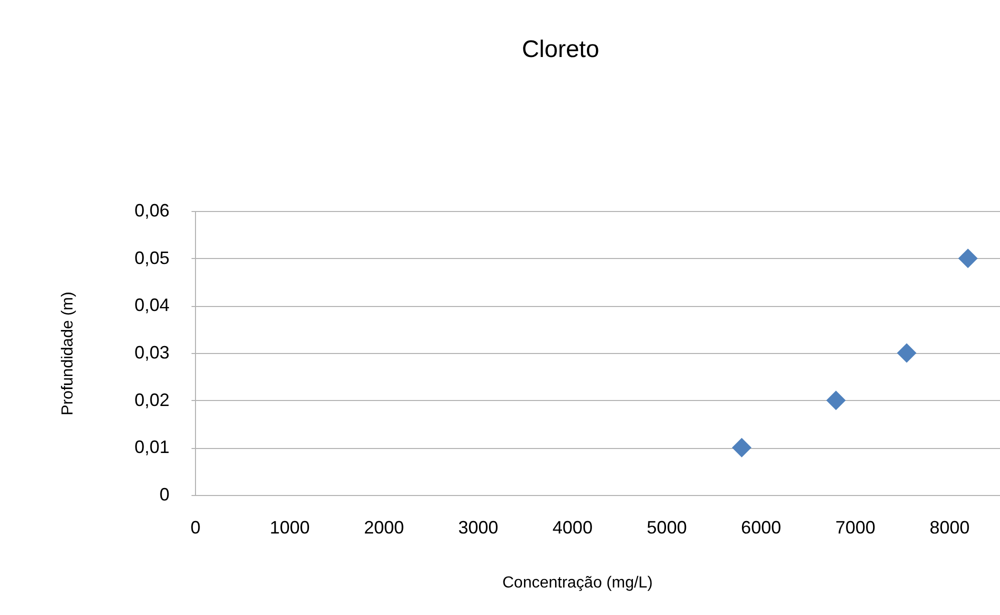 The width and height of the screenshot is (1000, 615). What do you see at coordinates (761, 528) in the screenshot?
I see `x-tick-label: 6000` at bounding box center [761, 528].